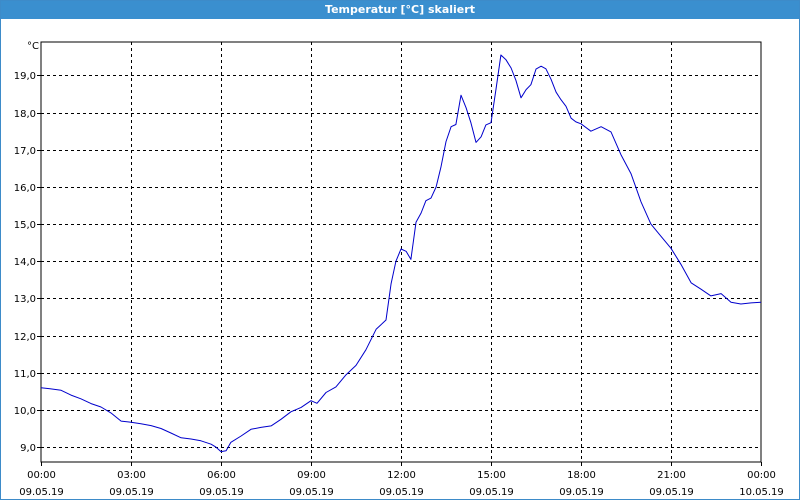 Image resolution: width=800 pixels, height=500 pixels. What do you see at coordinates (25, 337) in the screenshot?
I see `y-tick-label: 12,0` at bounding box center [25, 337].